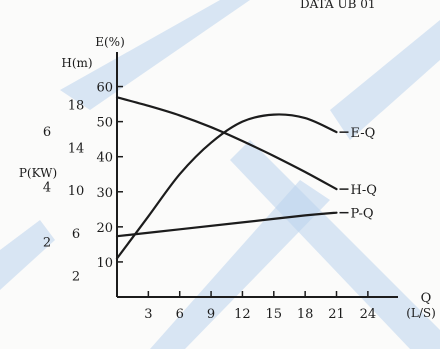  What do you see at coordinates (76, 63) in the screenshot?
I see `head-axis-label: H(m)` at bounding box center [76, 63].